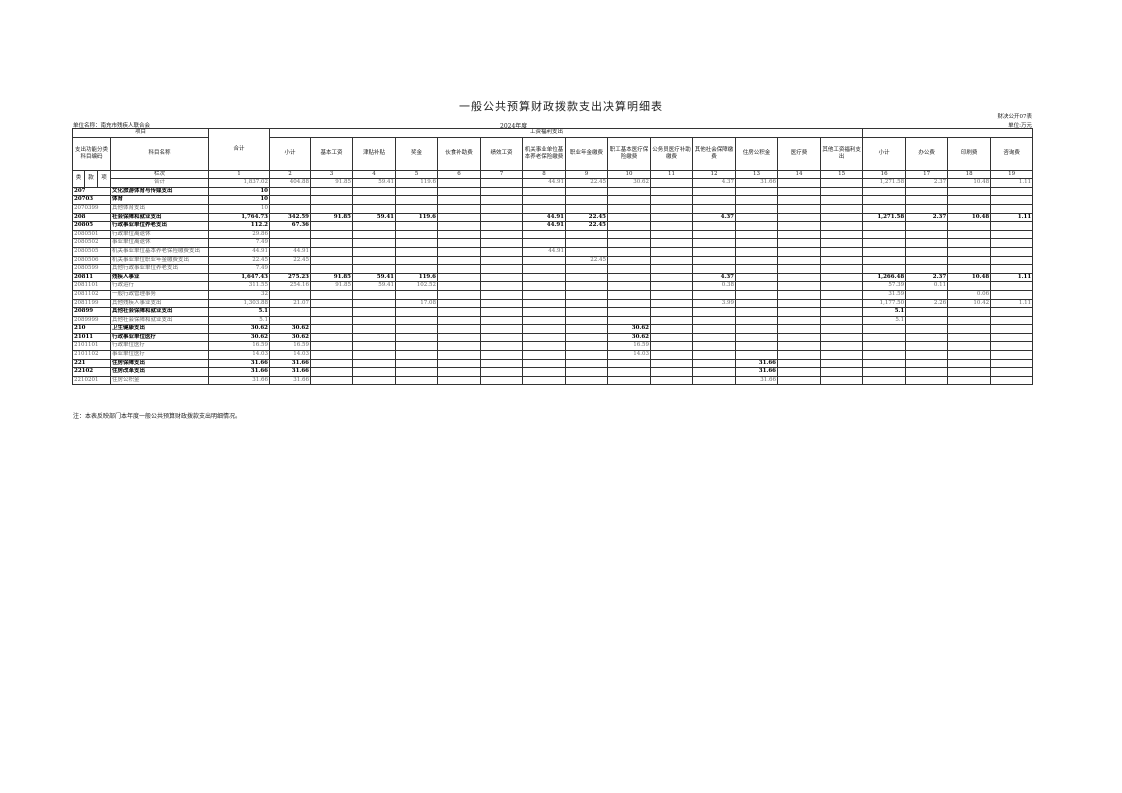  Describe the element at coordinates (629, 183) in the screenshot. I see `total-cell: 30.62` at that location.